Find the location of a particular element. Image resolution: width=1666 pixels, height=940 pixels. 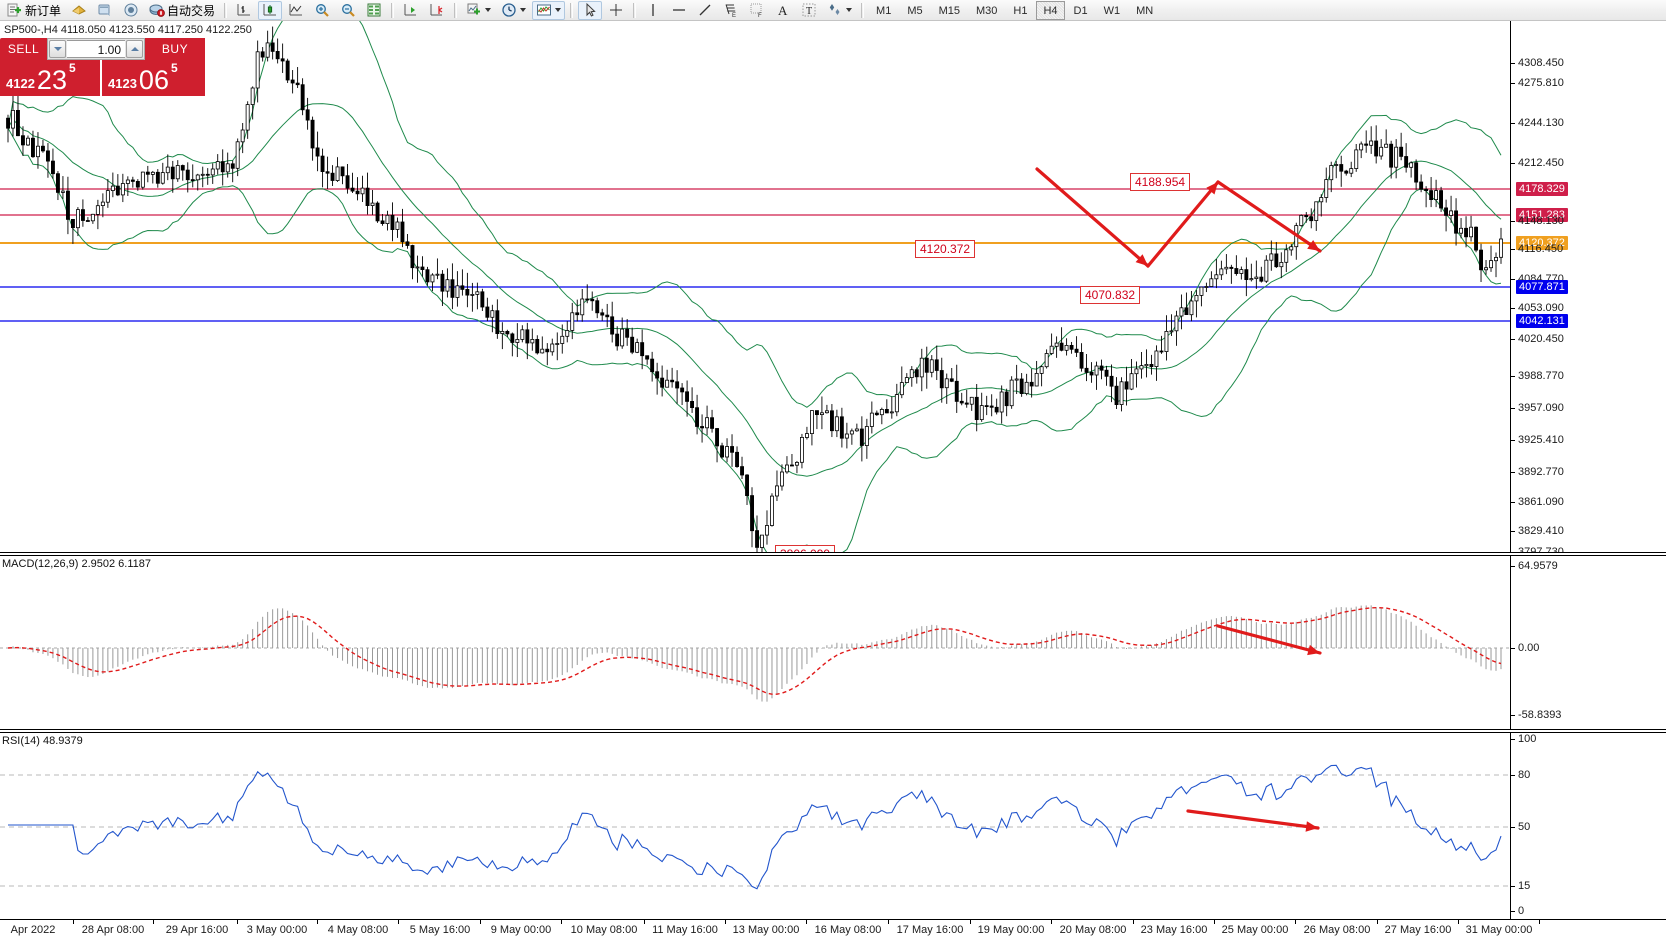

cursor-button is located at coordinates (590, 10).